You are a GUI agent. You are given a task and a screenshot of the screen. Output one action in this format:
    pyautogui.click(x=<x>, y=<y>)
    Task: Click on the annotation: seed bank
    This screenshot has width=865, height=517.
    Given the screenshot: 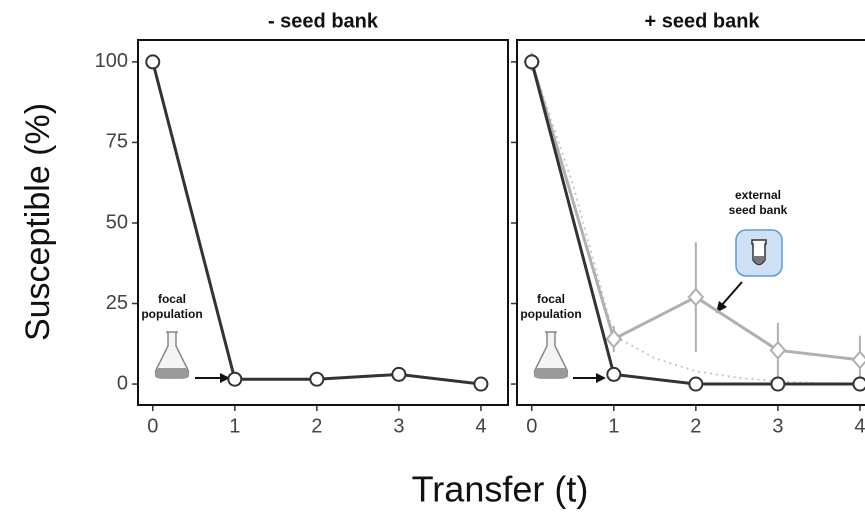 What is the action you would take?
    pyautogui.click(x=758, y=210)
    